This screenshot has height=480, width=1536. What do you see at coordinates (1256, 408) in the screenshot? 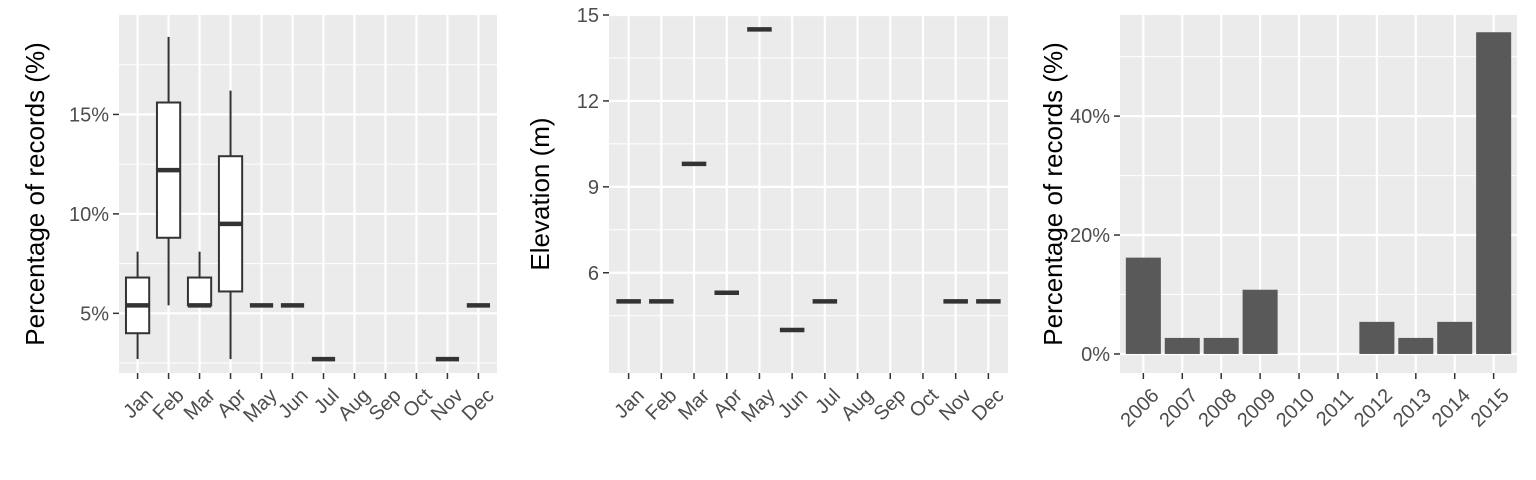
I see `x-tick-label: 2009` at bounding box center [1256, 408].